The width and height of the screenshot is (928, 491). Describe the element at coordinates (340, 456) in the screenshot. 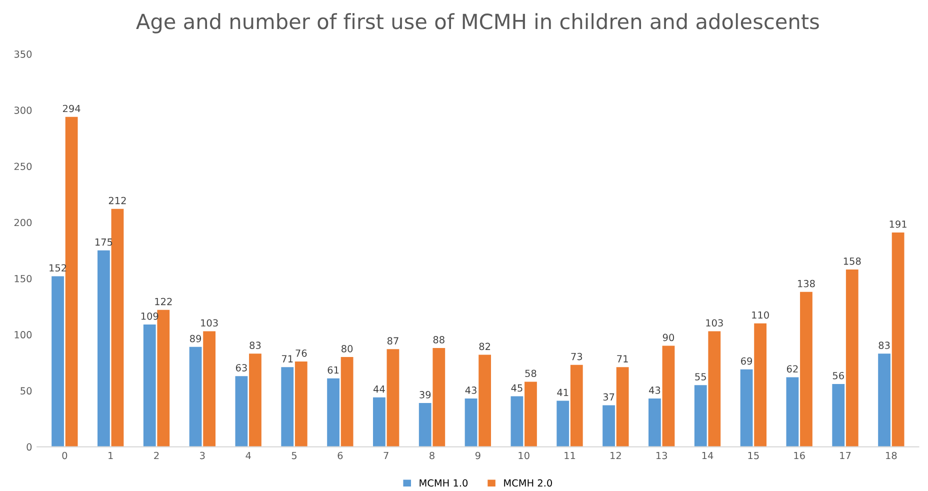

I see `x-tick-label: 6` at that location.